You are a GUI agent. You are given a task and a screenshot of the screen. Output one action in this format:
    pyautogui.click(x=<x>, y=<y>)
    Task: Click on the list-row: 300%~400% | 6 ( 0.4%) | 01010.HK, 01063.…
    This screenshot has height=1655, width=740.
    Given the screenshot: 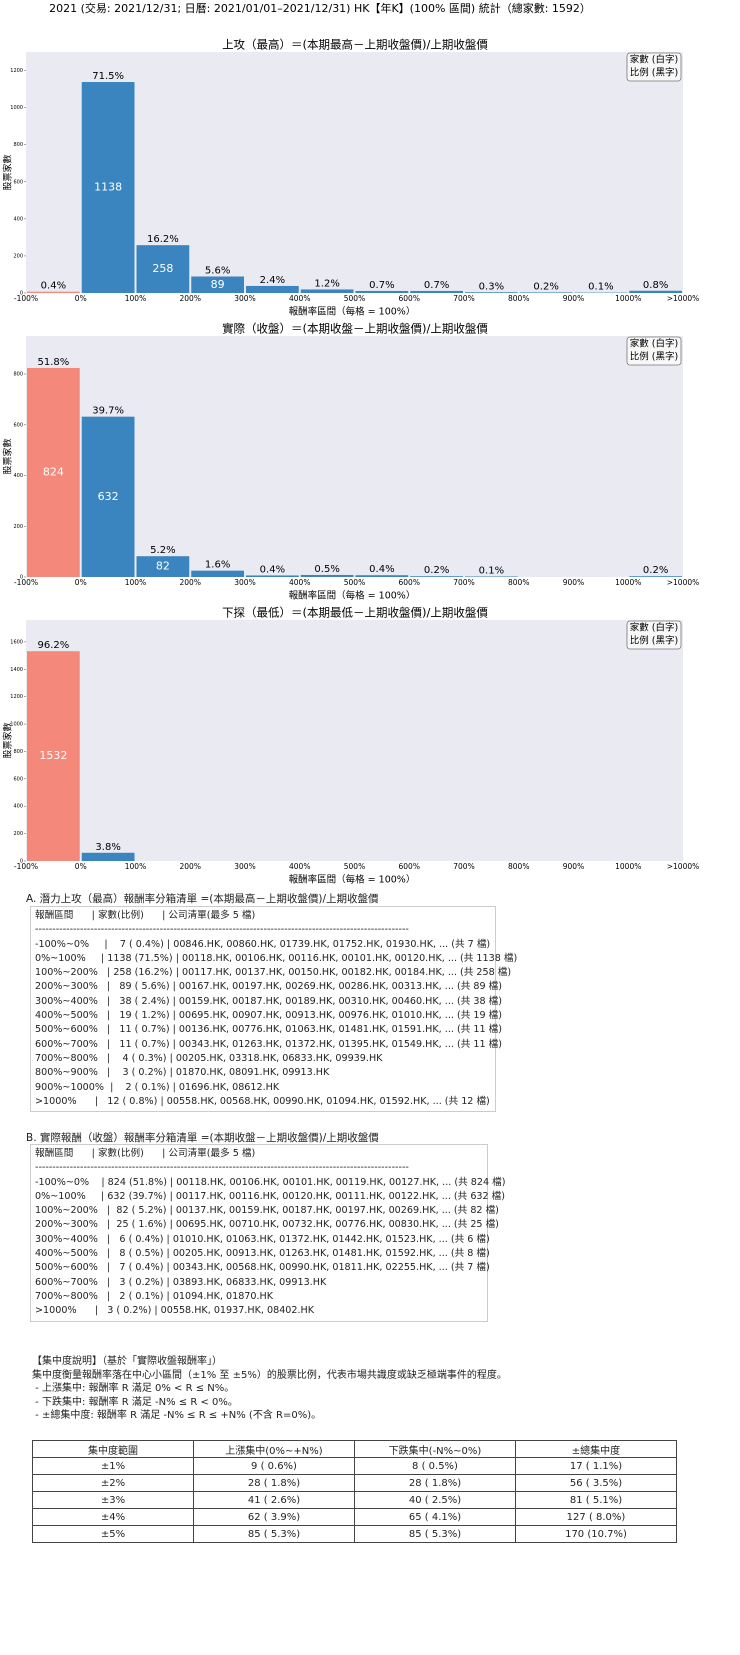 What is the action you would take?
    pyautogui.click(x=262, y=1239)
    